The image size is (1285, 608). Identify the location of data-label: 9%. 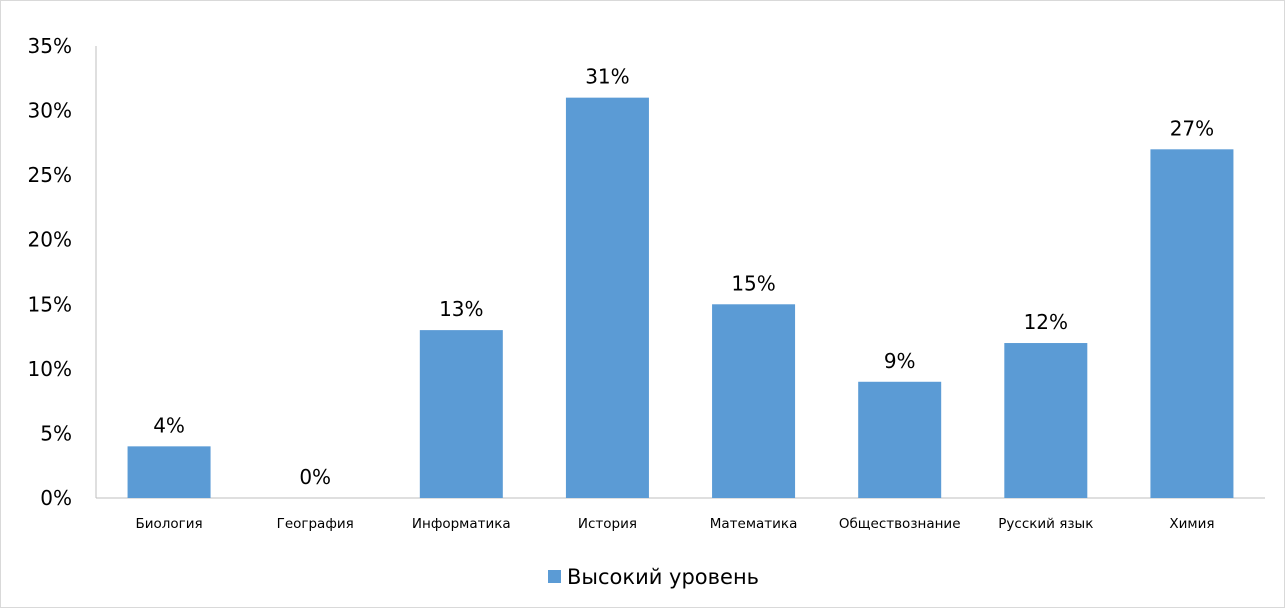
(900, 361).